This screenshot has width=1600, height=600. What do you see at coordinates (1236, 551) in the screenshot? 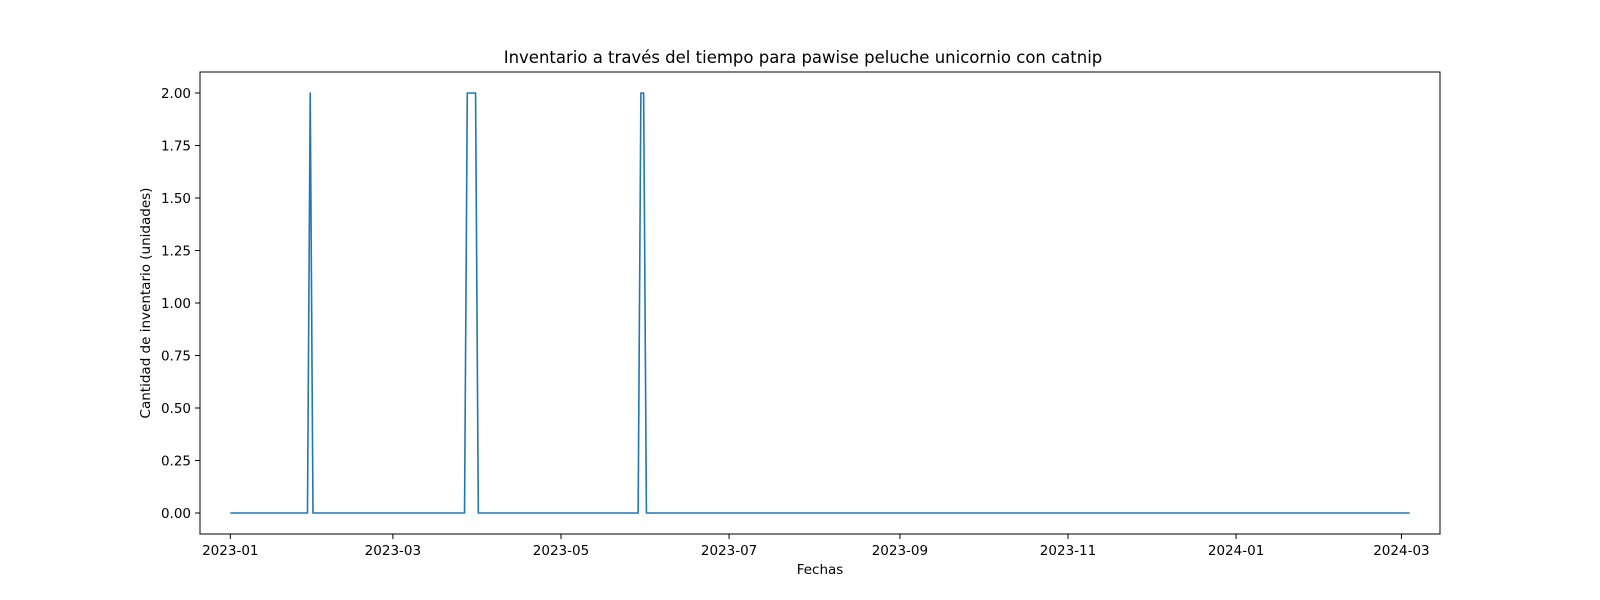
I see `x-tick-label: 2024-01` at bounding box center [1236, 551].